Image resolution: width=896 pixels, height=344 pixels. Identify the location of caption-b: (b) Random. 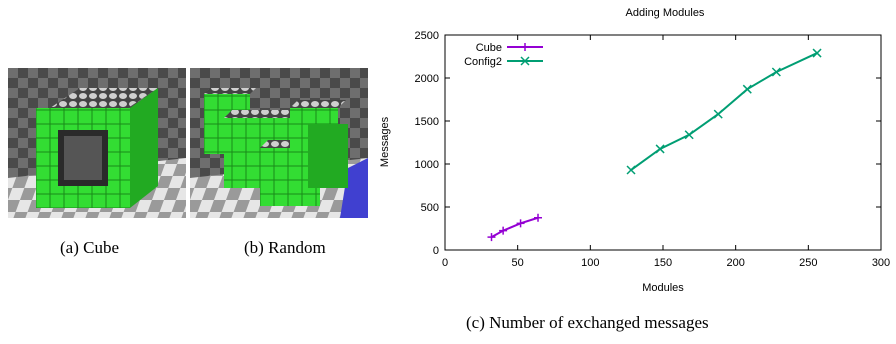
(285, 247).